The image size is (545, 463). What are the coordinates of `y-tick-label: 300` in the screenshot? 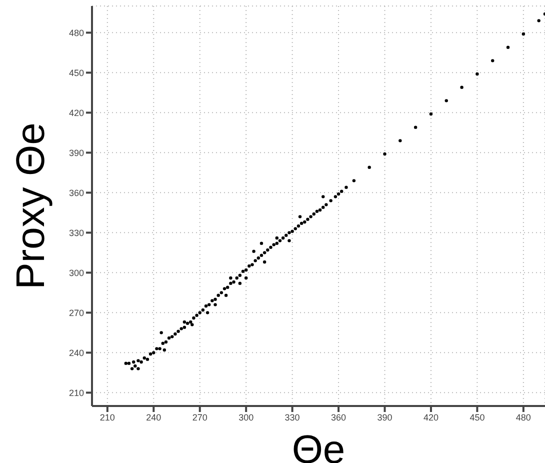 It's located at (76, 273).